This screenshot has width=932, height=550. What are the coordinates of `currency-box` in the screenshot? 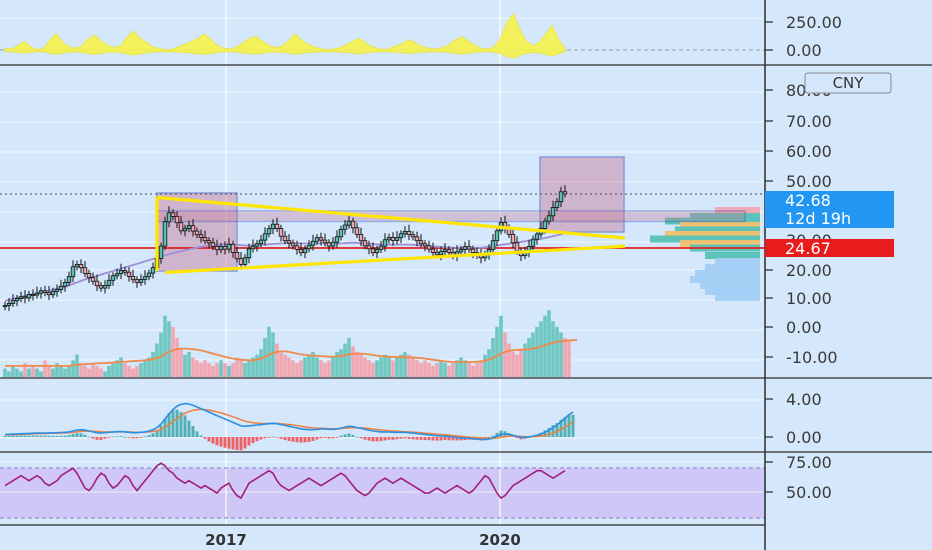 It's located at (848, 83).